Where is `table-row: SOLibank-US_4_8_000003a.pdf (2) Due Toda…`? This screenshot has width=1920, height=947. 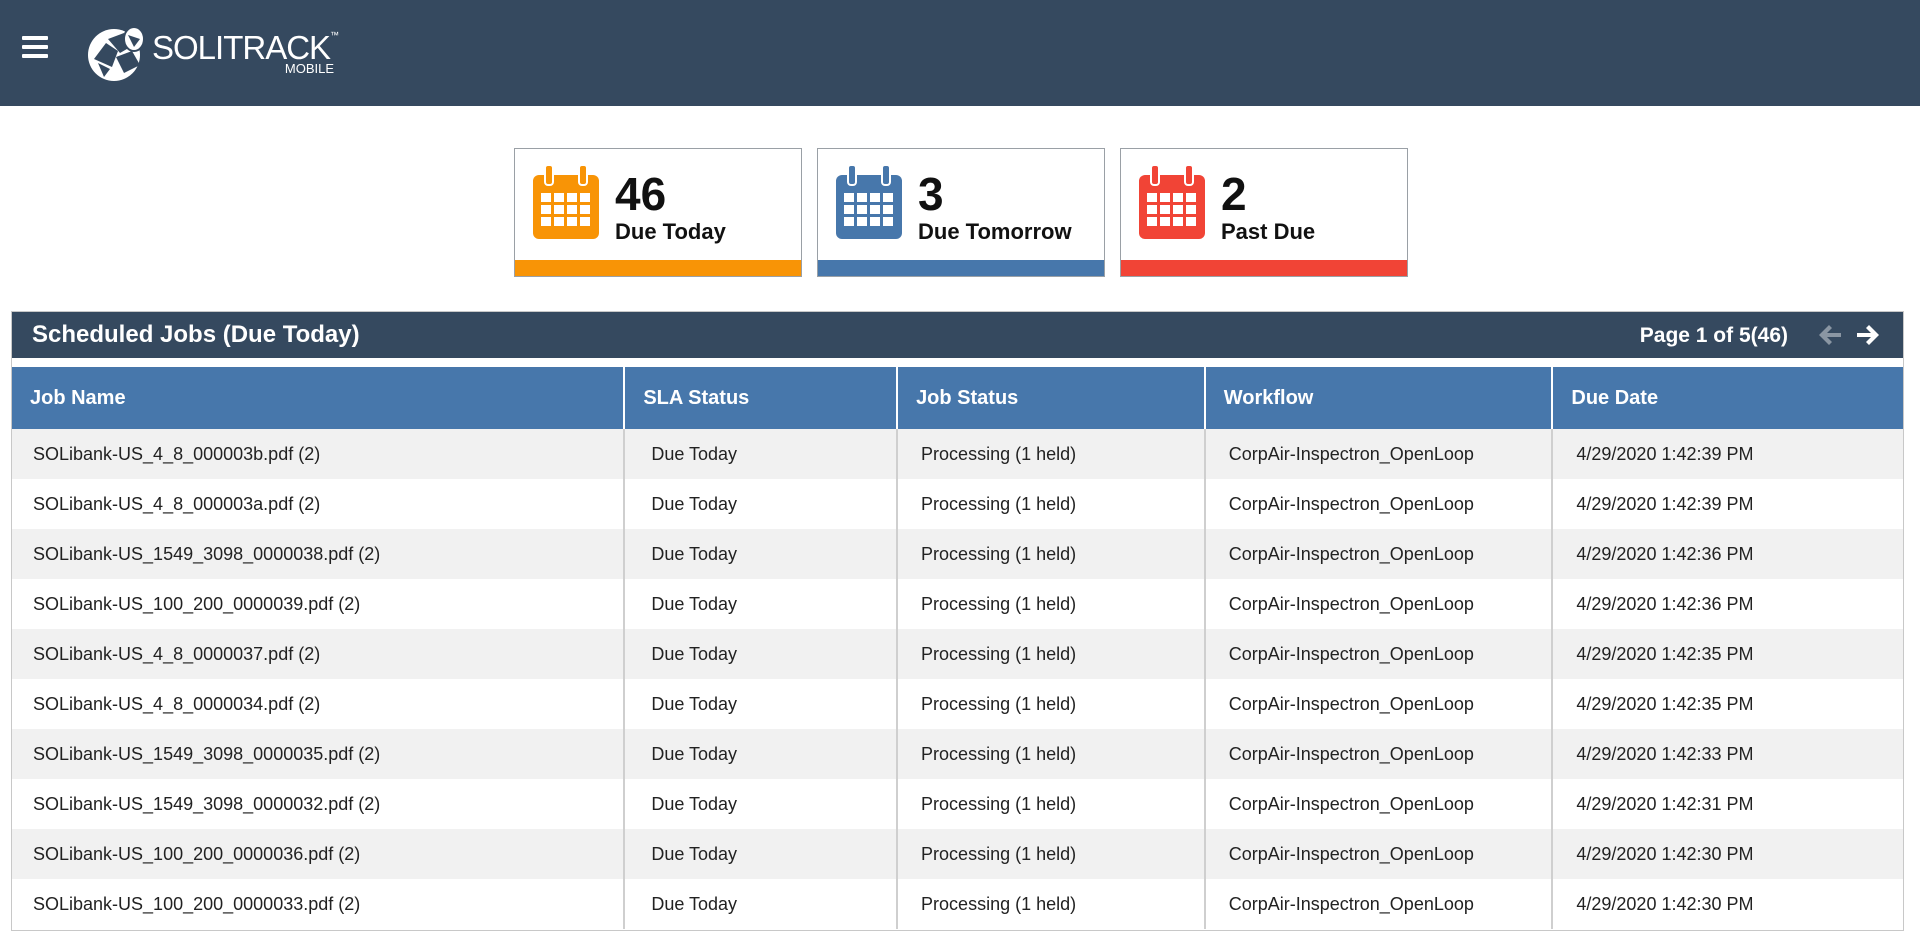
table-row: SOLibank-US_4_8_000003a.pdf (2) Due Toda… is located at coordinates (957, 504).